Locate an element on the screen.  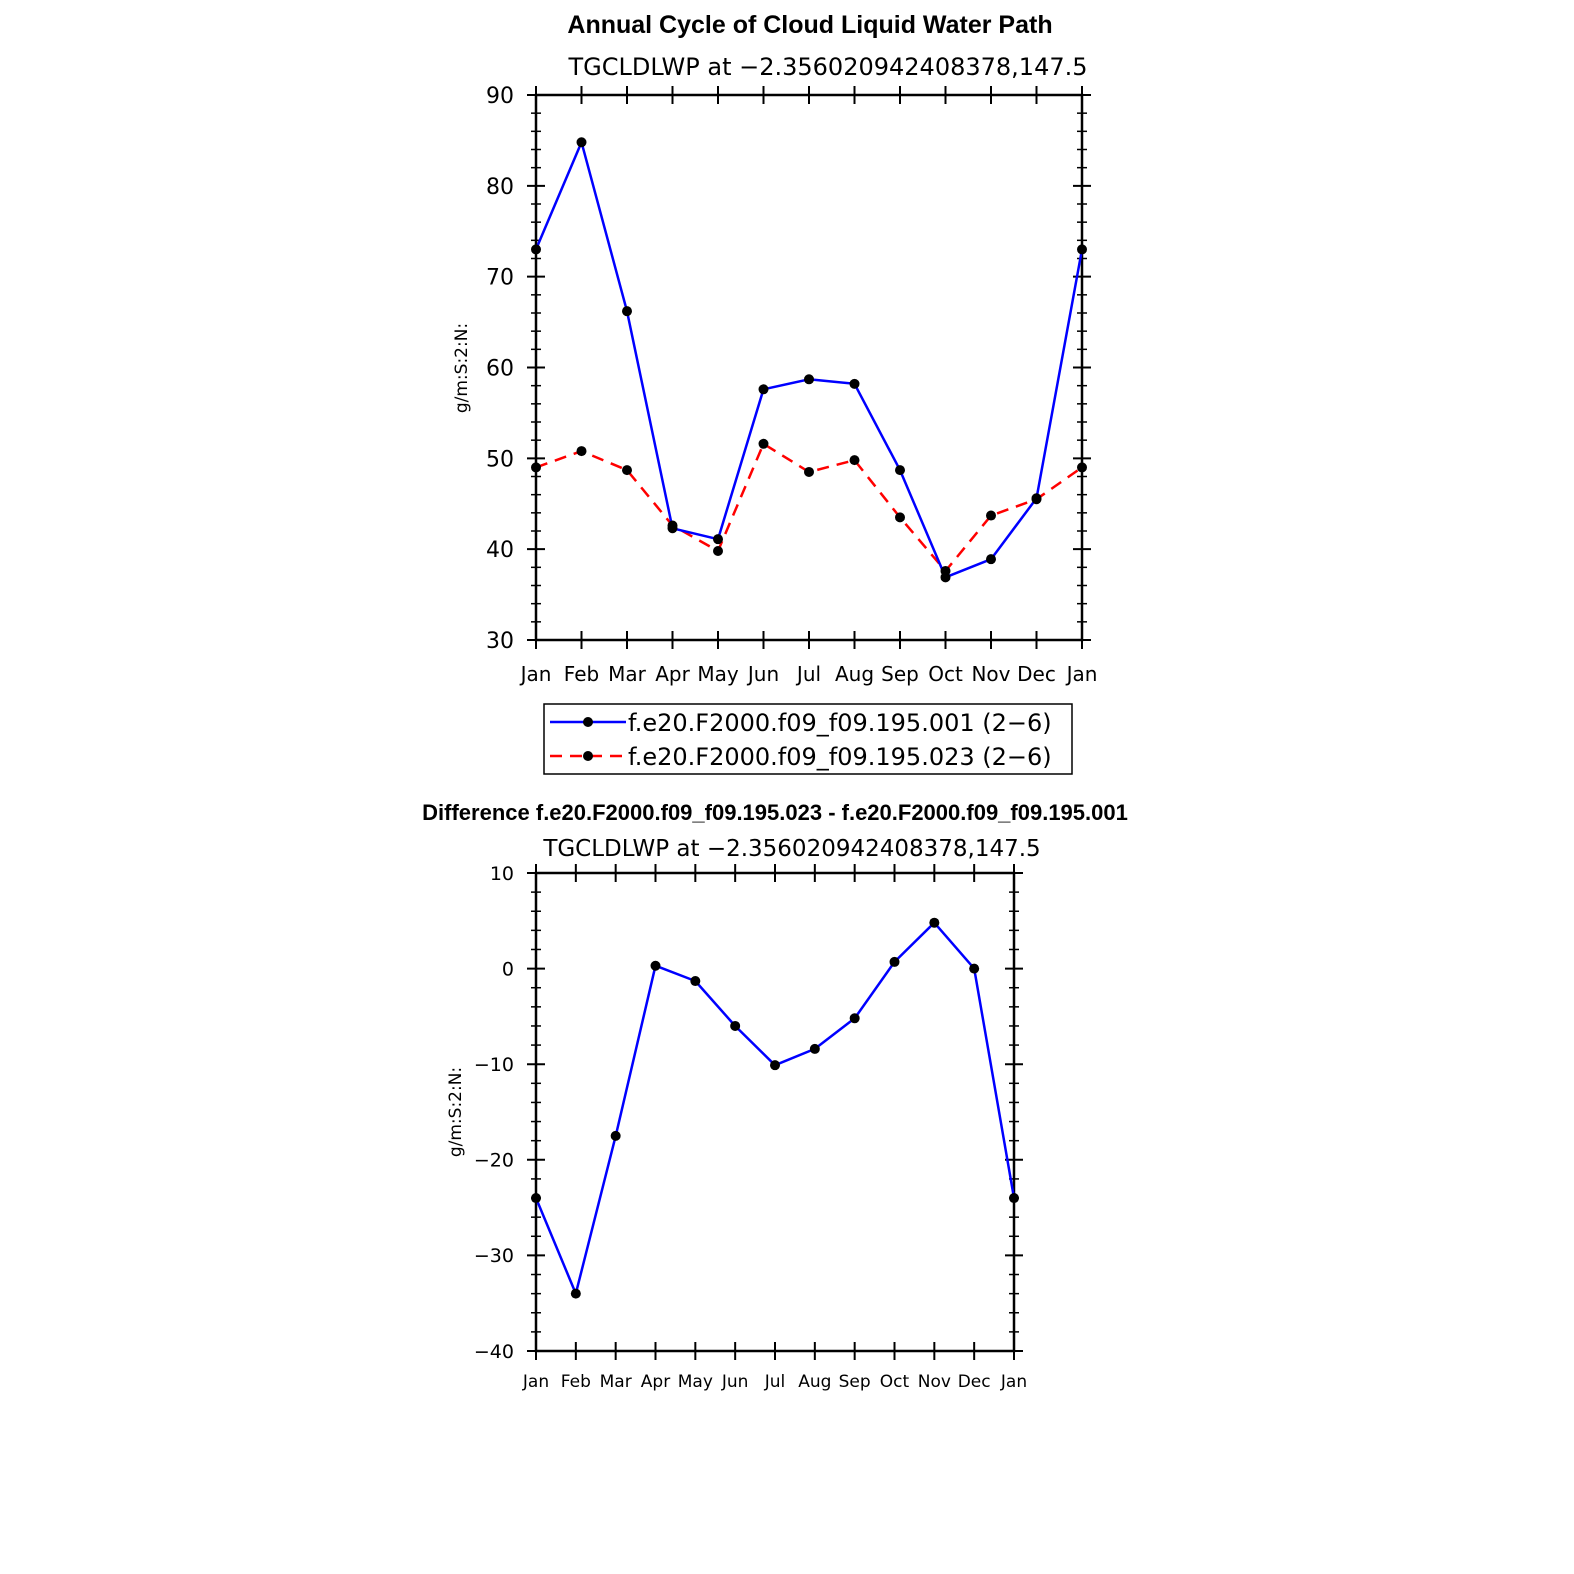
legend-label-2: f.e20.F2000.f09_f09.195.023 (2−6) is located at coordinates (840, 757).